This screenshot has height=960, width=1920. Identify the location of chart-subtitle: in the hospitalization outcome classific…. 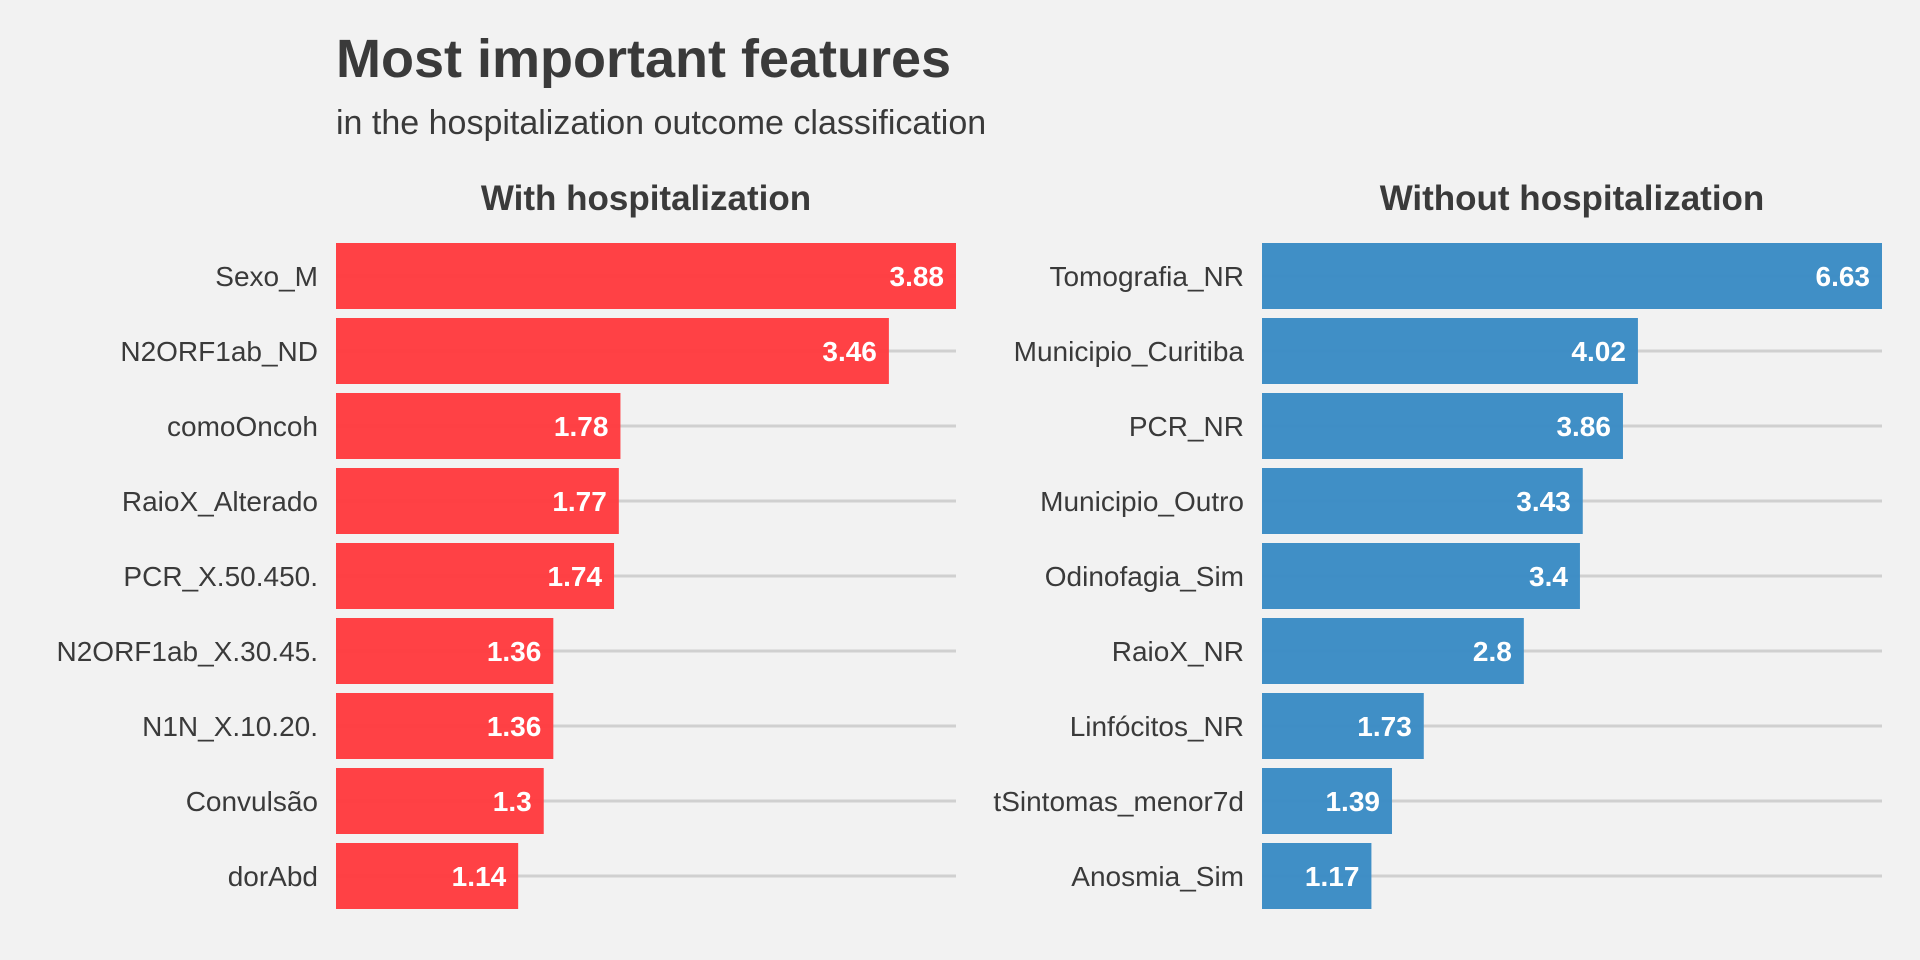
(661, 123).